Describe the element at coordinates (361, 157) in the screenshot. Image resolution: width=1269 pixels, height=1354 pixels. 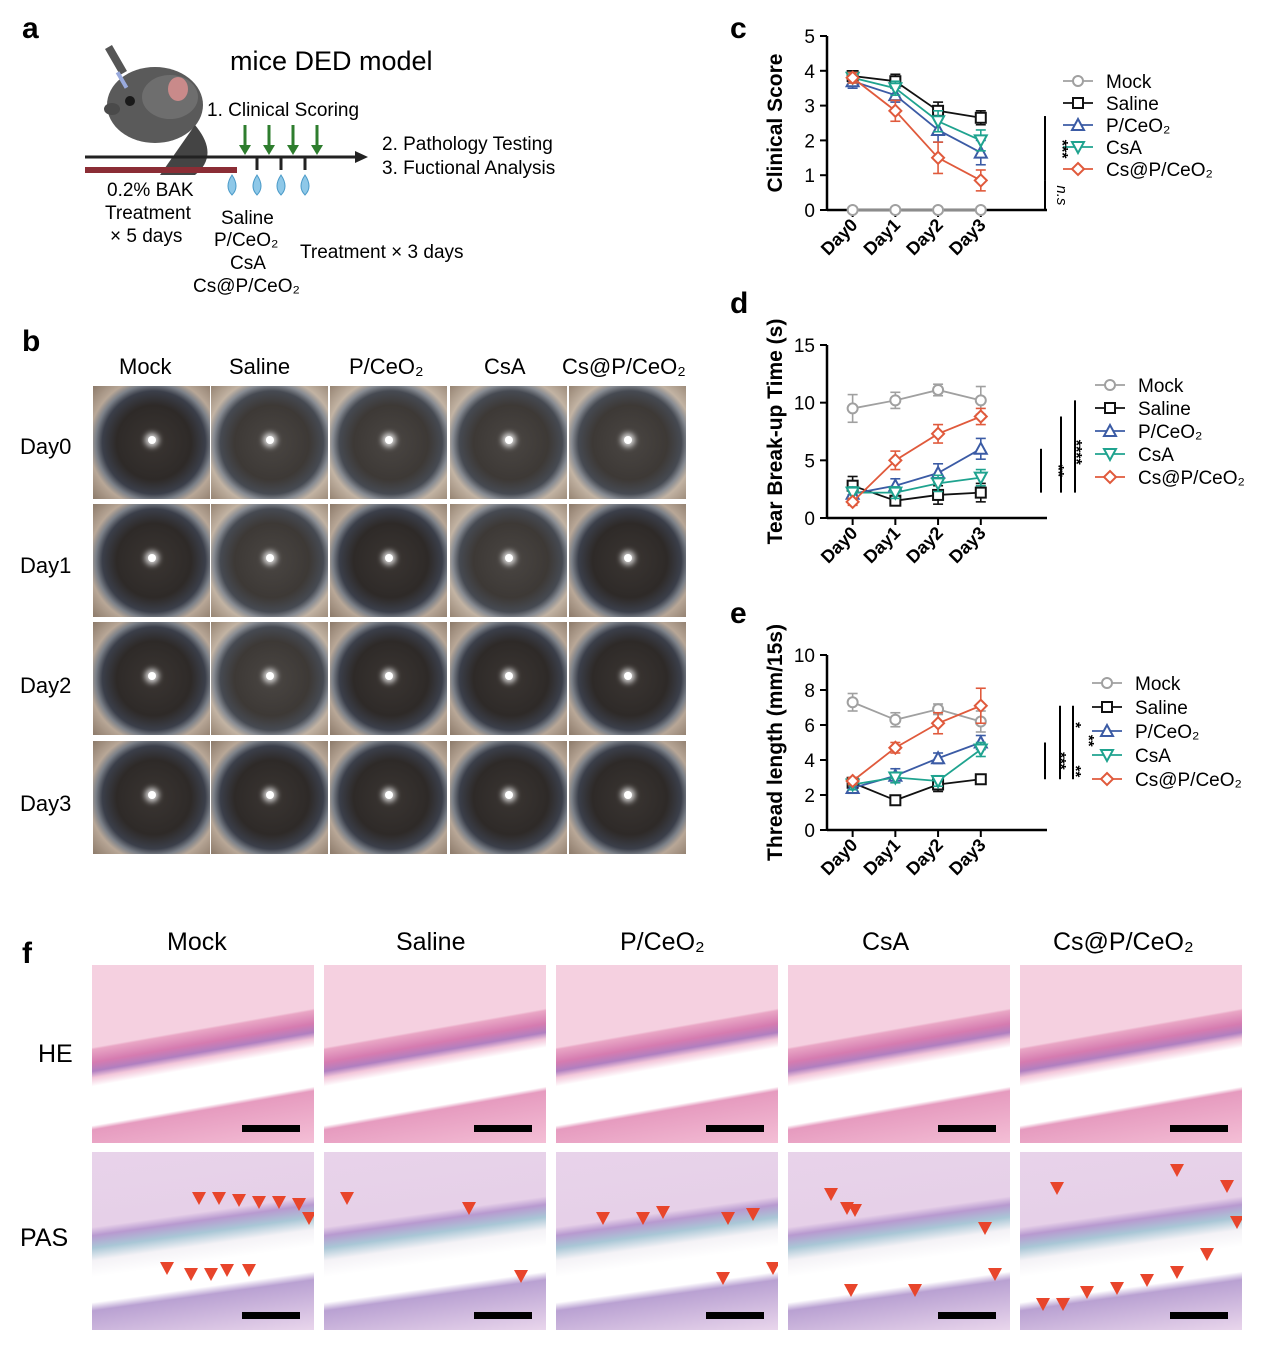
I see `timeline-arrowhead` at that location.